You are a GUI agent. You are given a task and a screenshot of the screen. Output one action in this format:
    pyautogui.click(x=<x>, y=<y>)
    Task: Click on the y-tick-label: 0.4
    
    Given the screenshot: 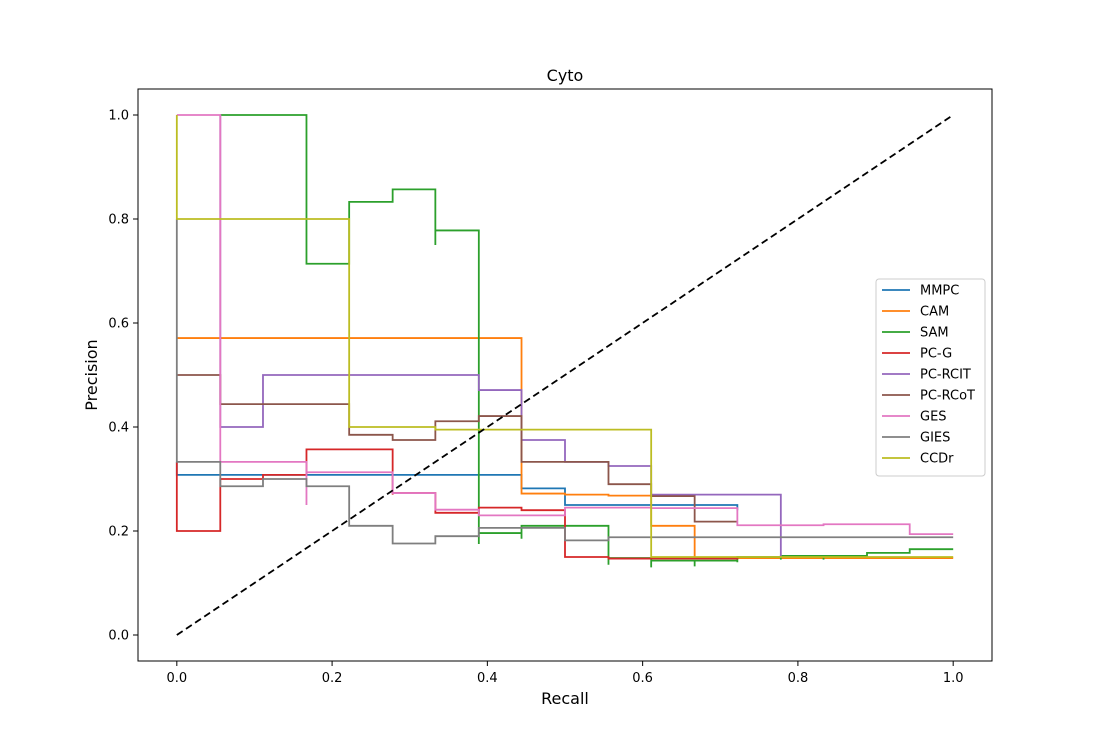 What is the action you would take?
    pyautogui.click(x=118, y=428)
    